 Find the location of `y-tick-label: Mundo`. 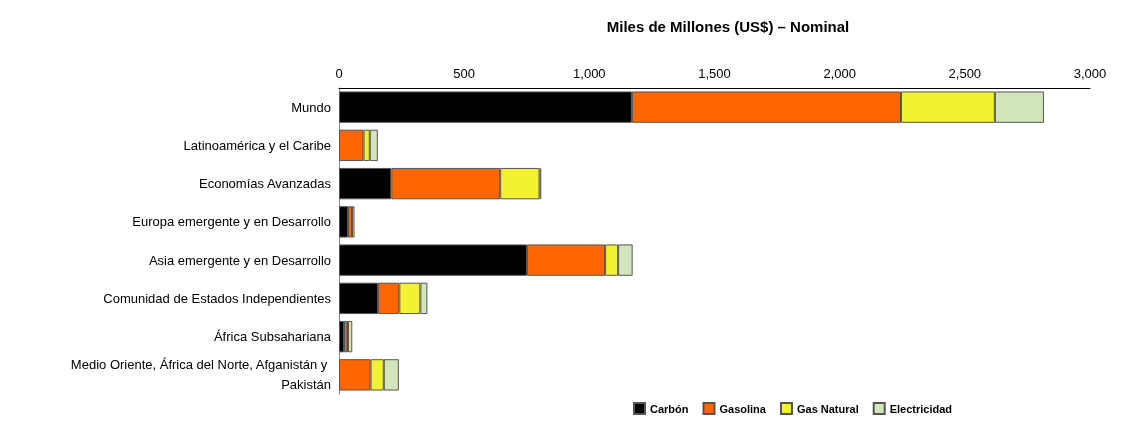

y-tick-label: Mundo is located at coordinates (311, 107).